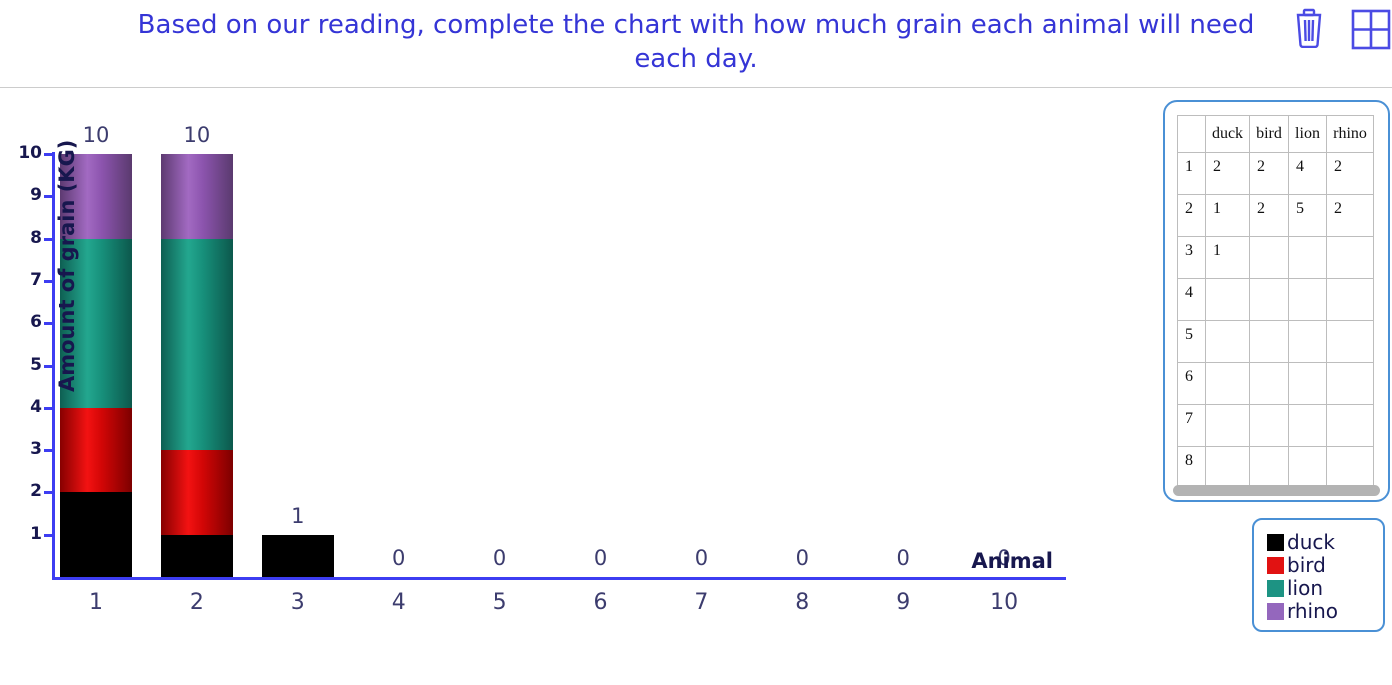 Image resolution: width=1392 pixels, height=685 pixels. What do you see at coordinates (36, 491) in the screenshot?
I see `y-tick-label: 2` at bounding box center [36, 491].